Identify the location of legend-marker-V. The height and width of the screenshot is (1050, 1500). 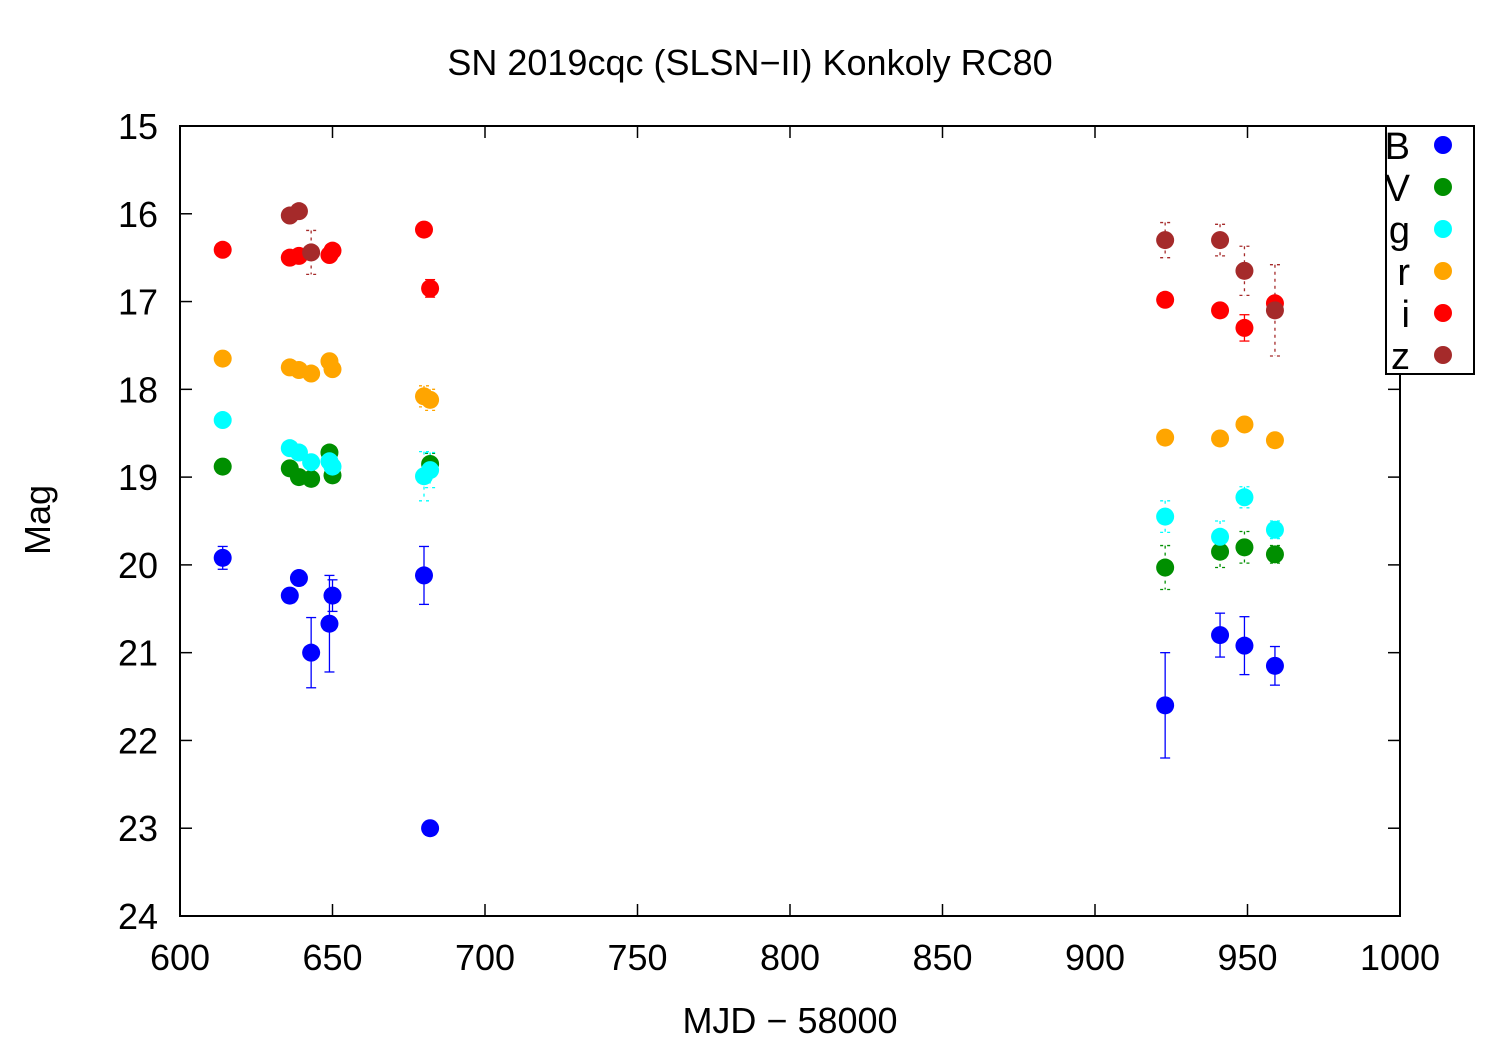
(1443, 187).